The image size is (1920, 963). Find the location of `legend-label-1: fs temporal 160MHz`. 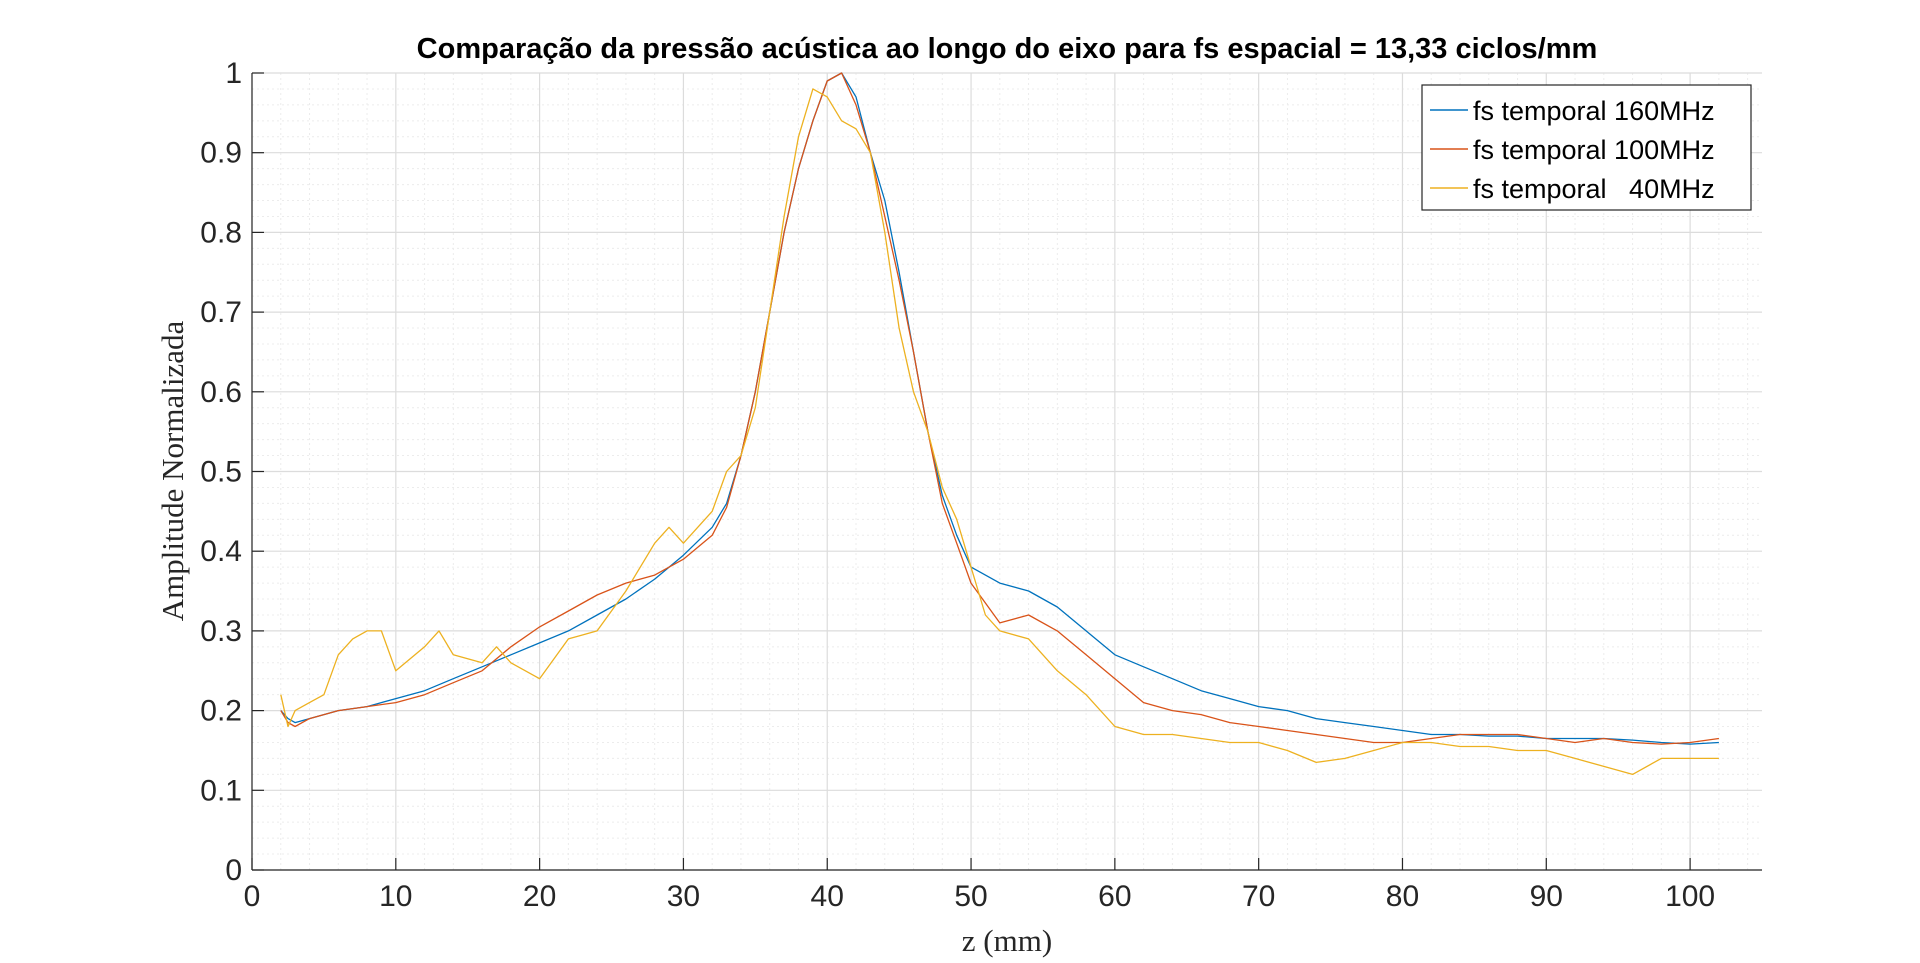

legend-label-1: fs temporal 160MHz is located at coordinates (1594, 111).